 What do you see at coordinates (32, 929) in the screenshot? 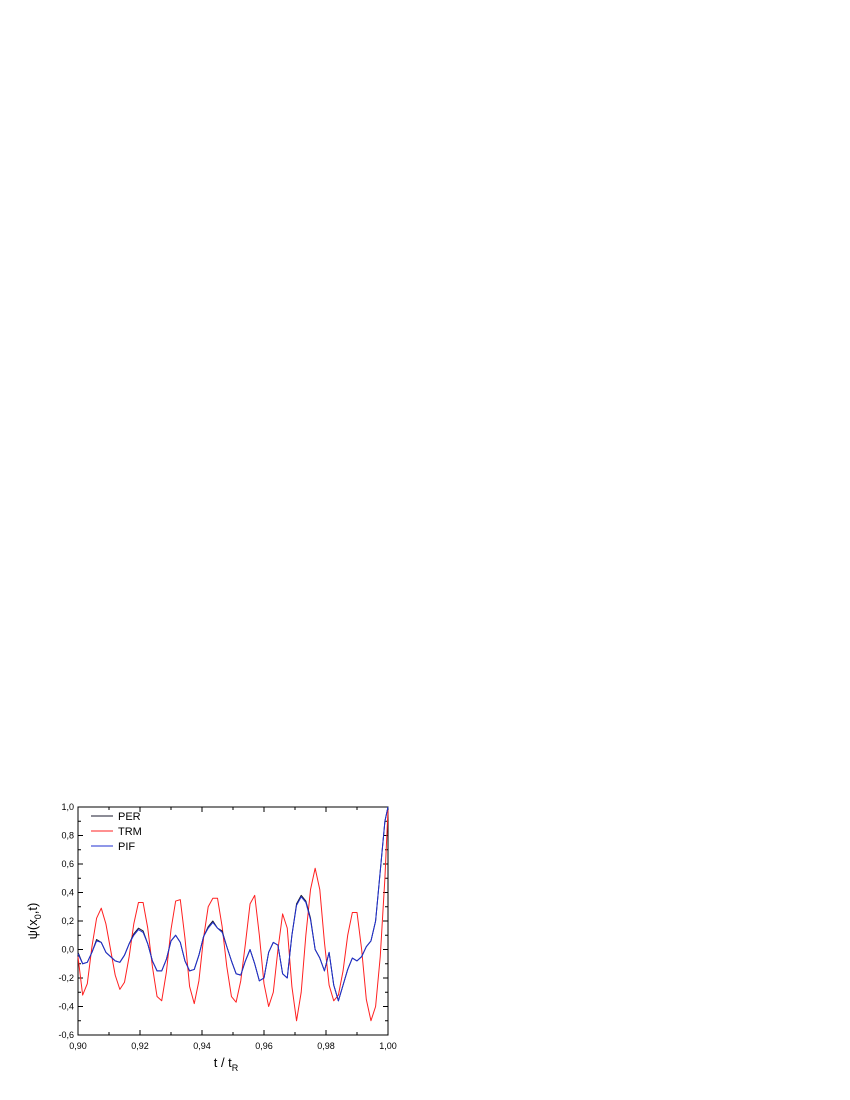
I see `y-axis-label-pre: ψ(x` at bounding box center [32, 929].